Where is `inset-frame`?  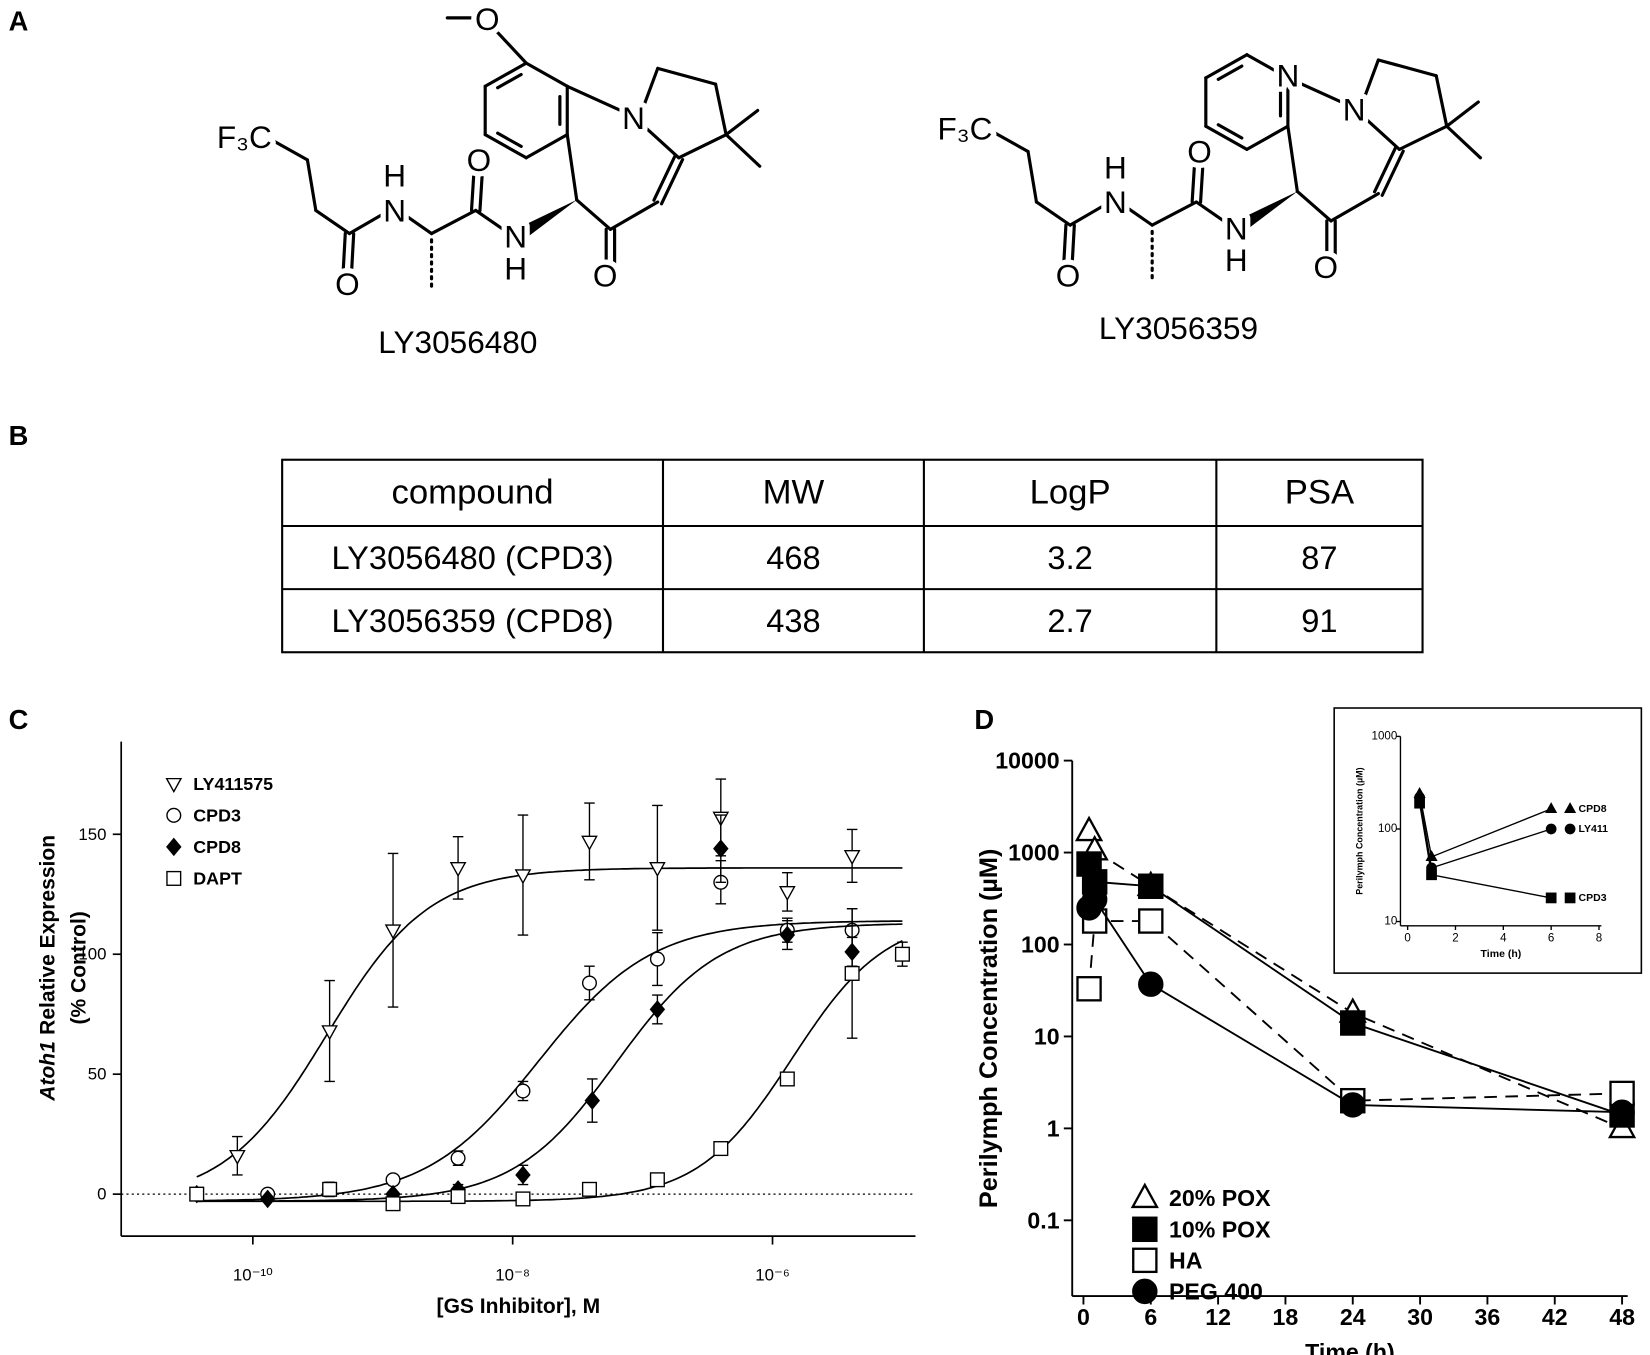 inset-frame is located at coordinates (1488, 840).